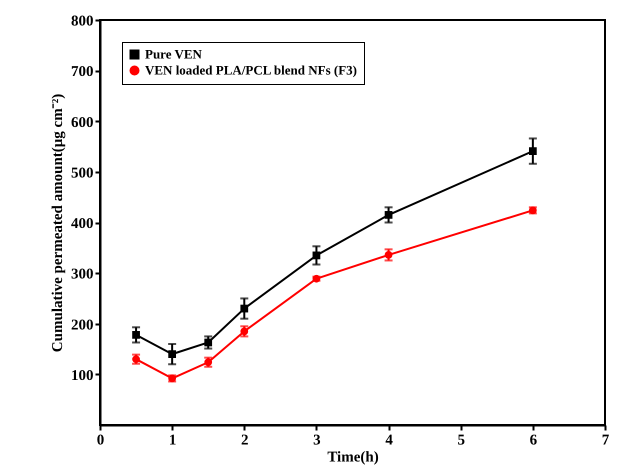  What do you see at coordinates (461, 440) in the screenshot?
I see `x-tick-label: 5` at bounding box center [461, 440].